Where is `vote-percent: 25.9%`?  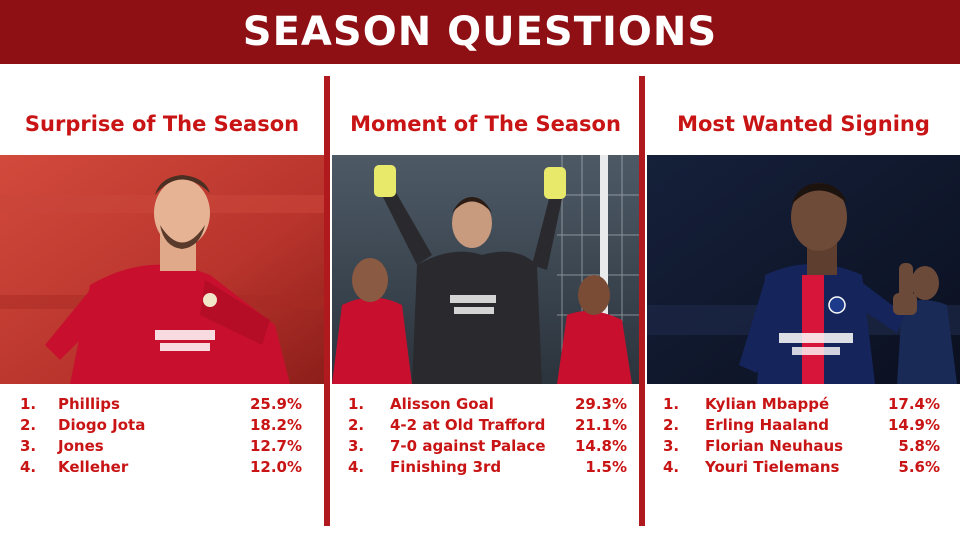 vote-percent: 25.9% is located at coordinates (275, 403).